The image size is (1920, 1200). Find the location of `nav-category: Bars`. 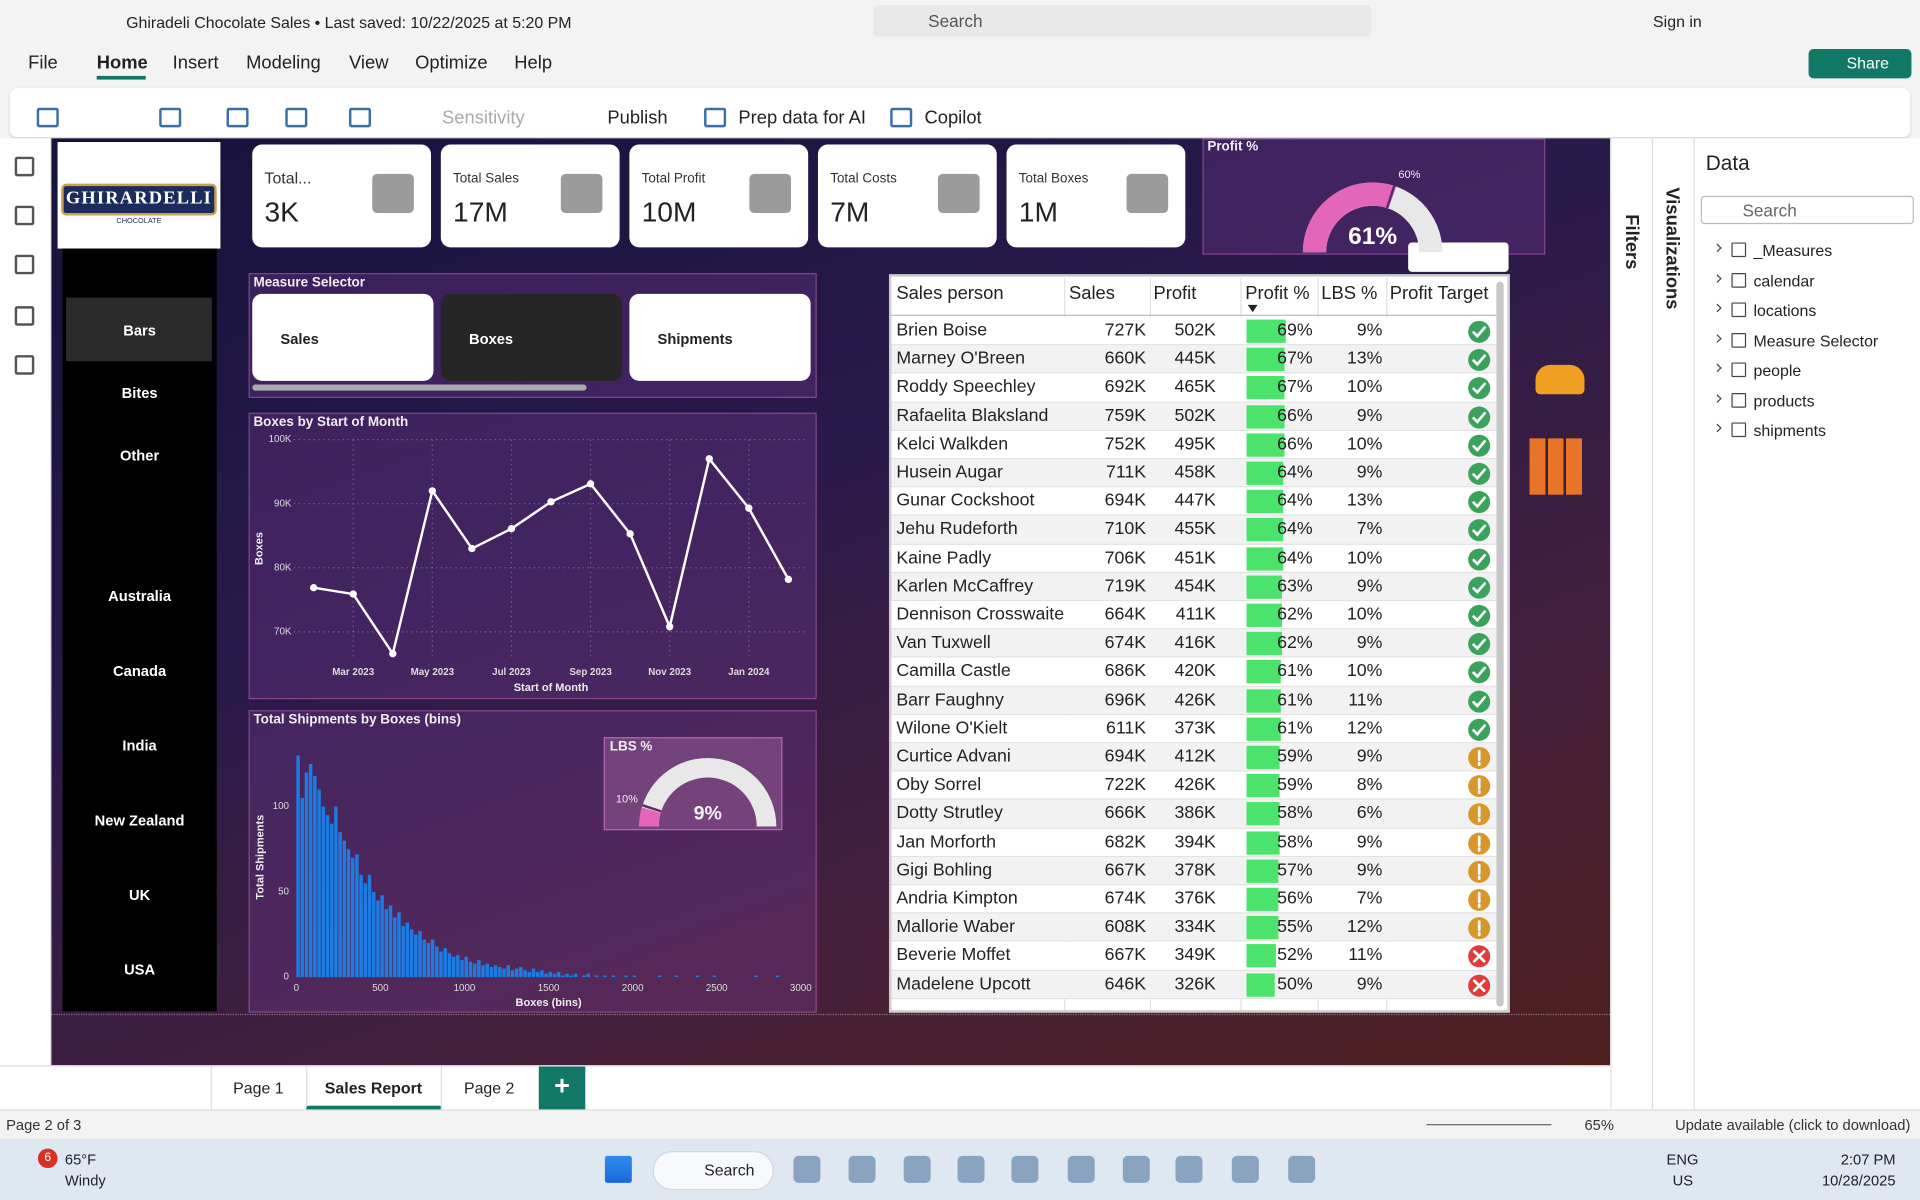

nav-category: Bars is located at coordinates (139, 331).